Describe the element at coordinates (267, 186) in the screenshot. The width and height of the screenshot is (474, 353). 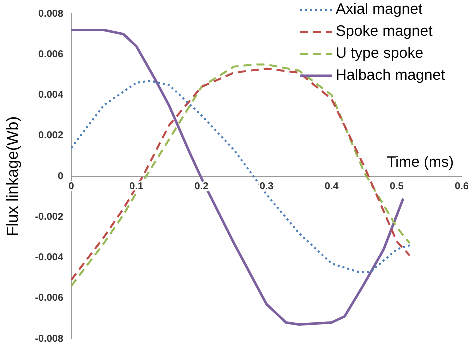
I see `x-tick-label: 0.3` at that location.